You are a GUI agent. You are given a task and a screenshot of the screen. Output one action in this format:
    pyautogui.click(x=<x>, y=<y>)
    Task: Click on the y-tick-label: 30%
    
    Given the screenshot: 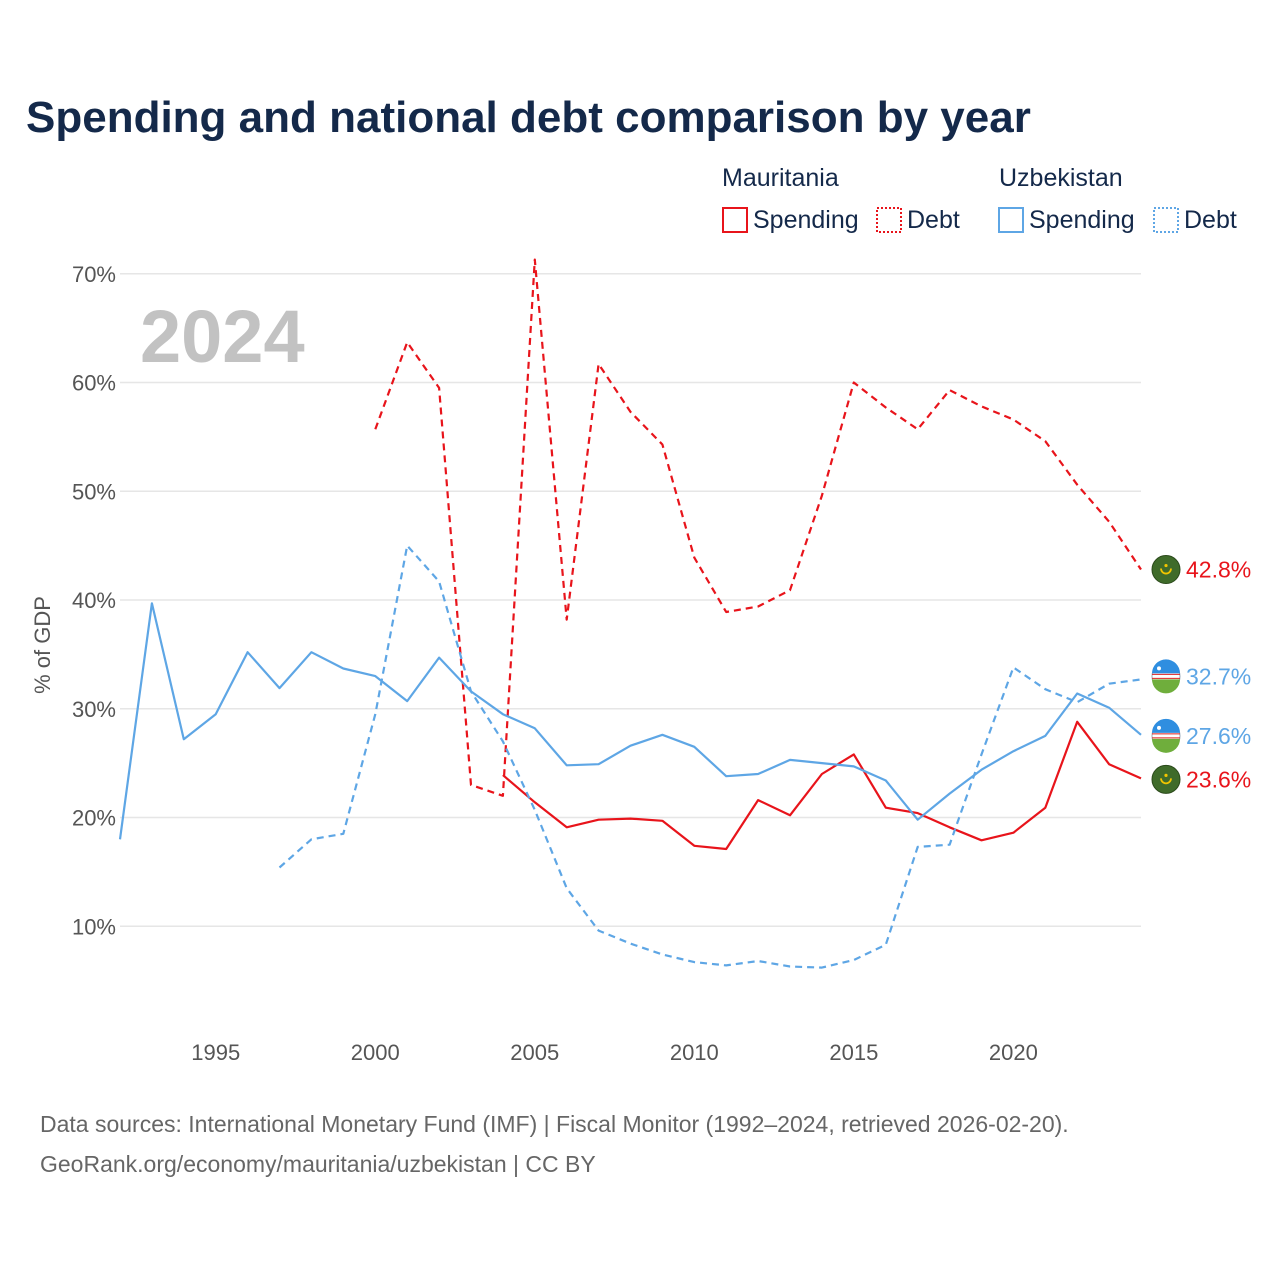 What is the action you would take?
    pyautogui.click(x=94, y=709)
    